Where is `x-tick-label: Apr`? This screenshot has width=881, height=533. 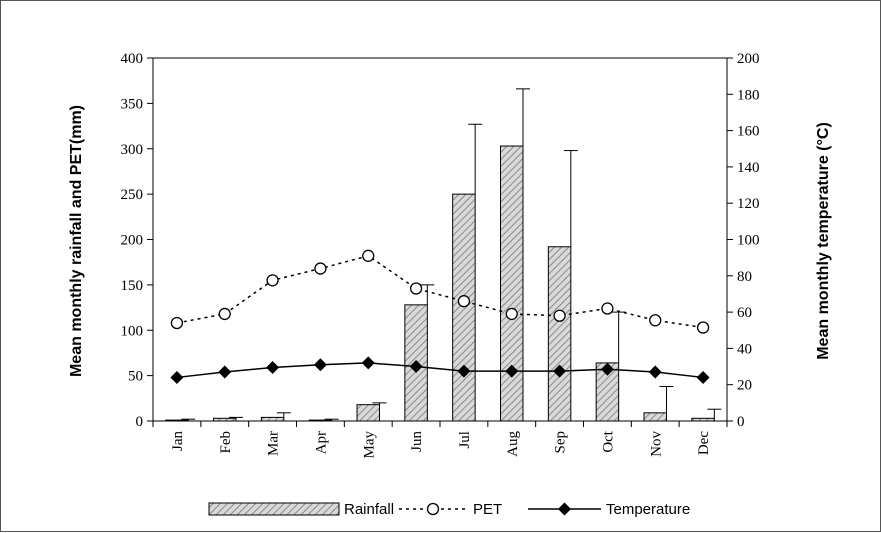 x-tick-label: Apr is located at coordinates (321, 442).